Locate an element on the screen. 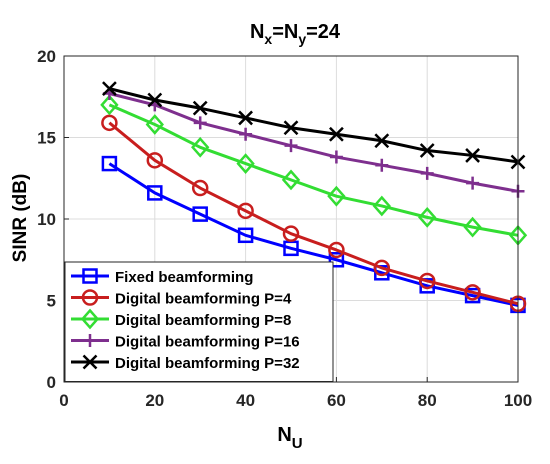 This screenshot has height=464, width=550. y-tick-label: 5 is located at coordinates (51, 301).